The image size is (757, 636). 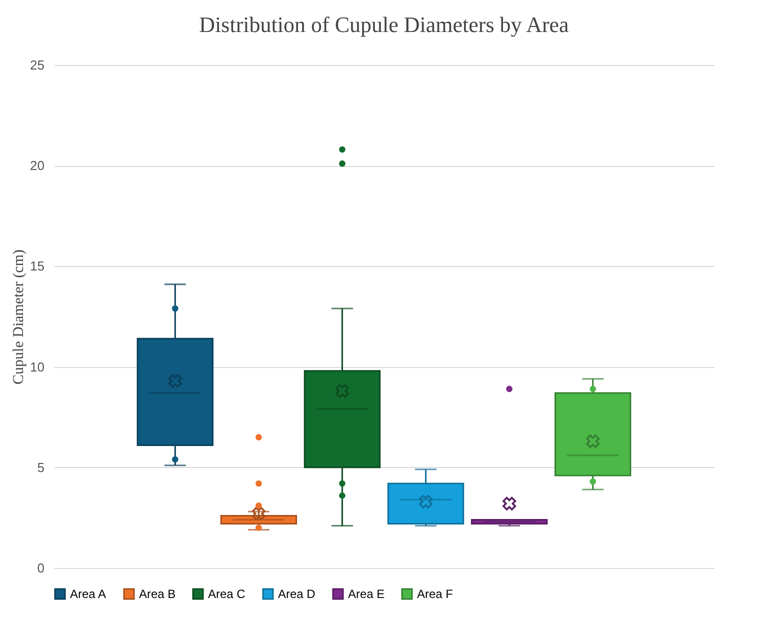 I want to click on y-tick-label: 5, so click(x=40, y=467).